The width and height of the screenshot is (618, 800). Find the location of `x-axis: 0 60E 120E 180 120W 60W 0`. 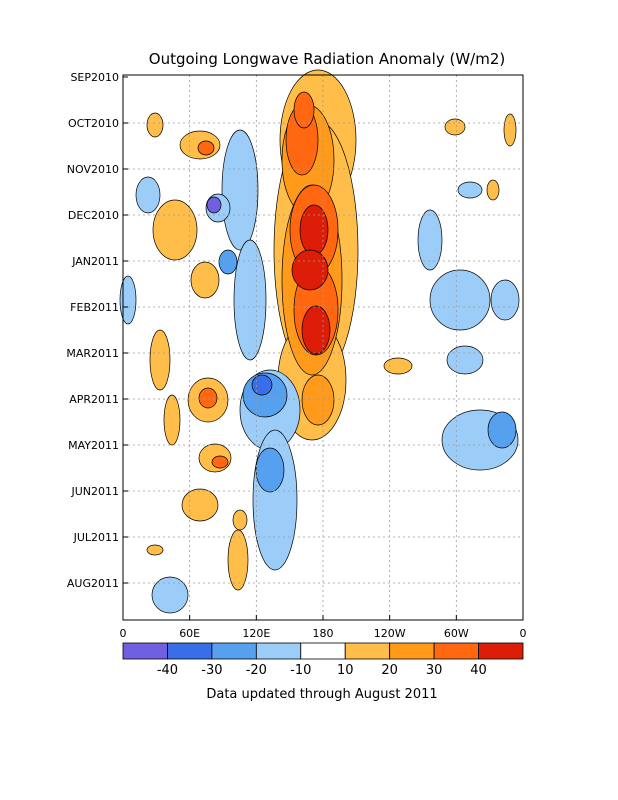

x-axis: 0 60E 120E 180 120W 60W 0 is located at coordinates (323, 627).